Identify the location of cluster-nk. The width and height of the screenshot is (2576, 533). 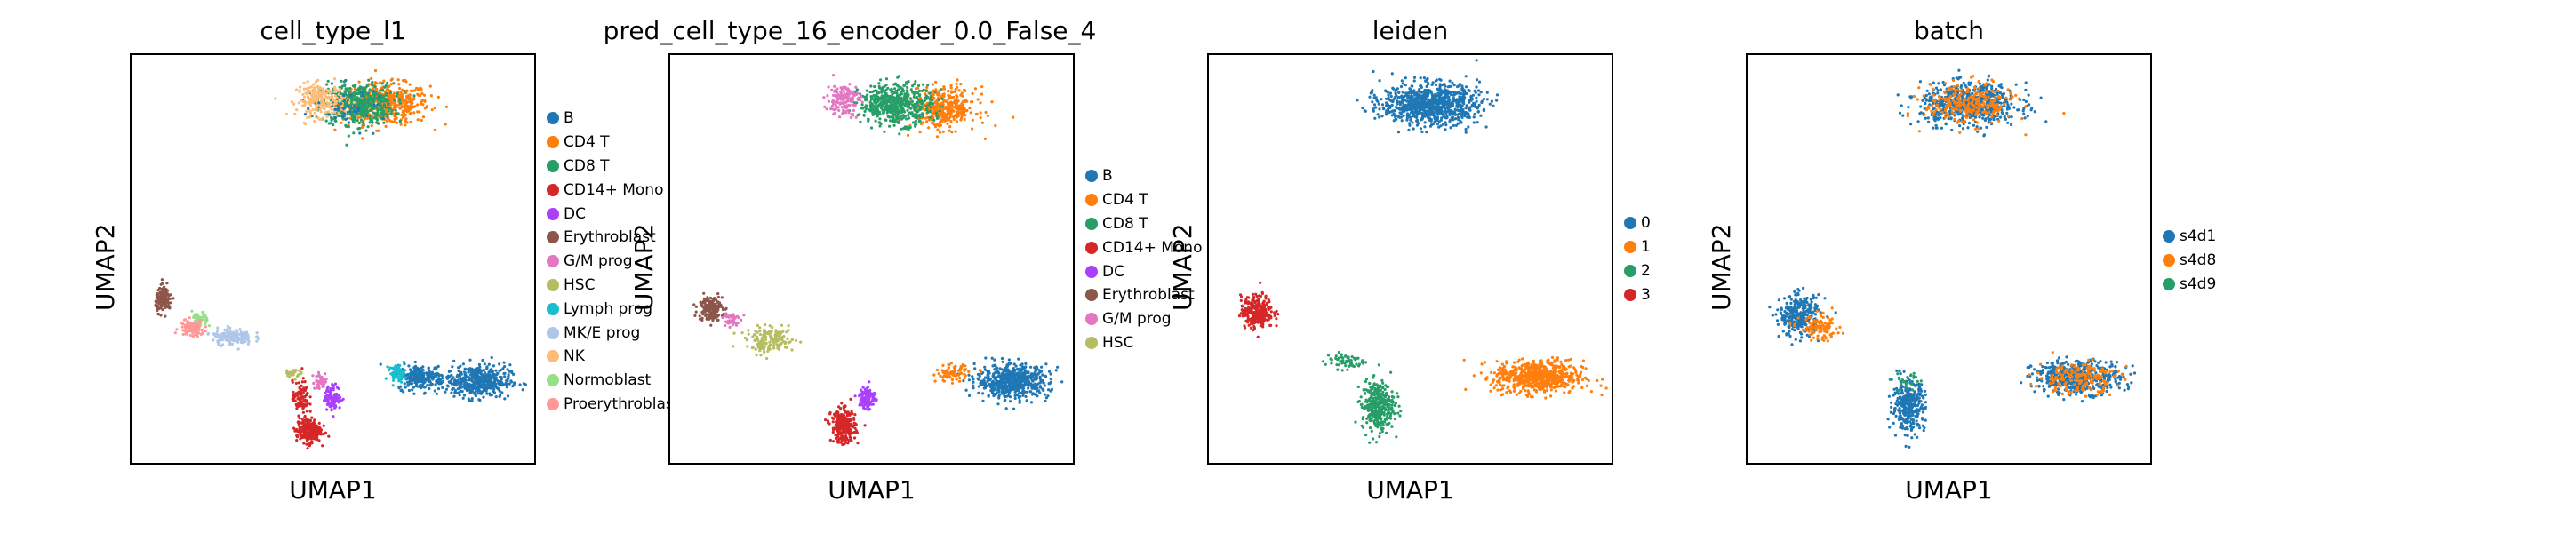
(315, 101).